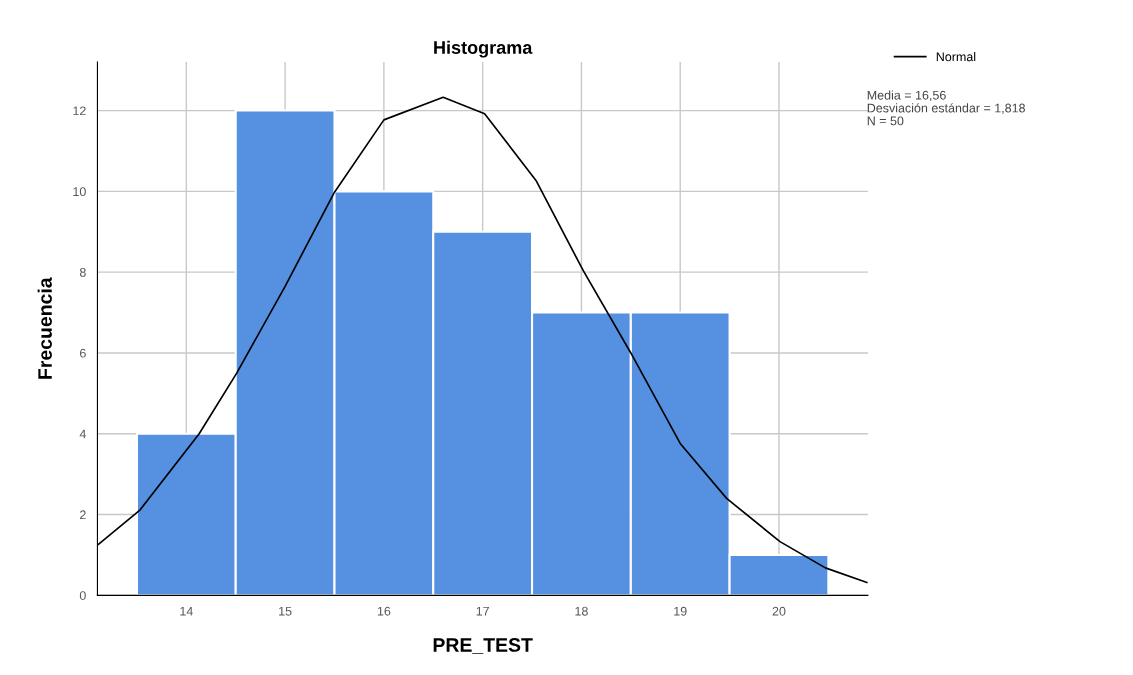  I want to click on x-tick-label: 18, so click(581, 611).